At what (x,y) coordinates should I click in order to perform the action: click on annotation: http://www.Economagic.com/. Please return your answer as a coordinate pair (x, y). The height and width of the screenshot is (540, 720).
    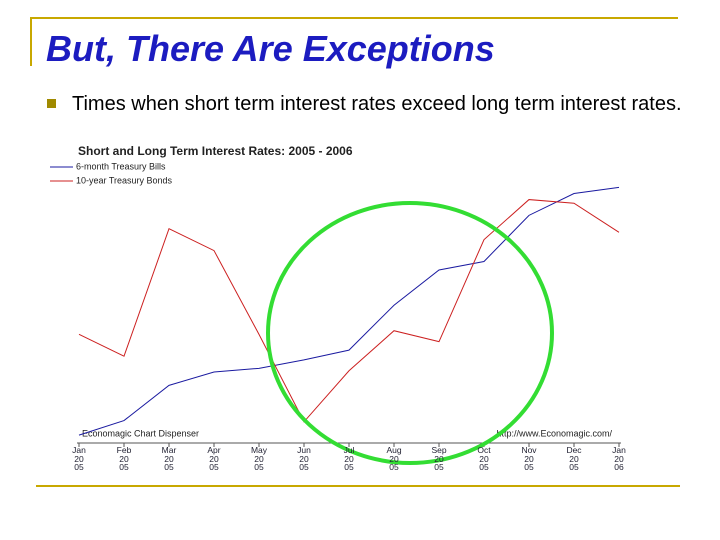
    Looking at the image, I should click on (554, 433).